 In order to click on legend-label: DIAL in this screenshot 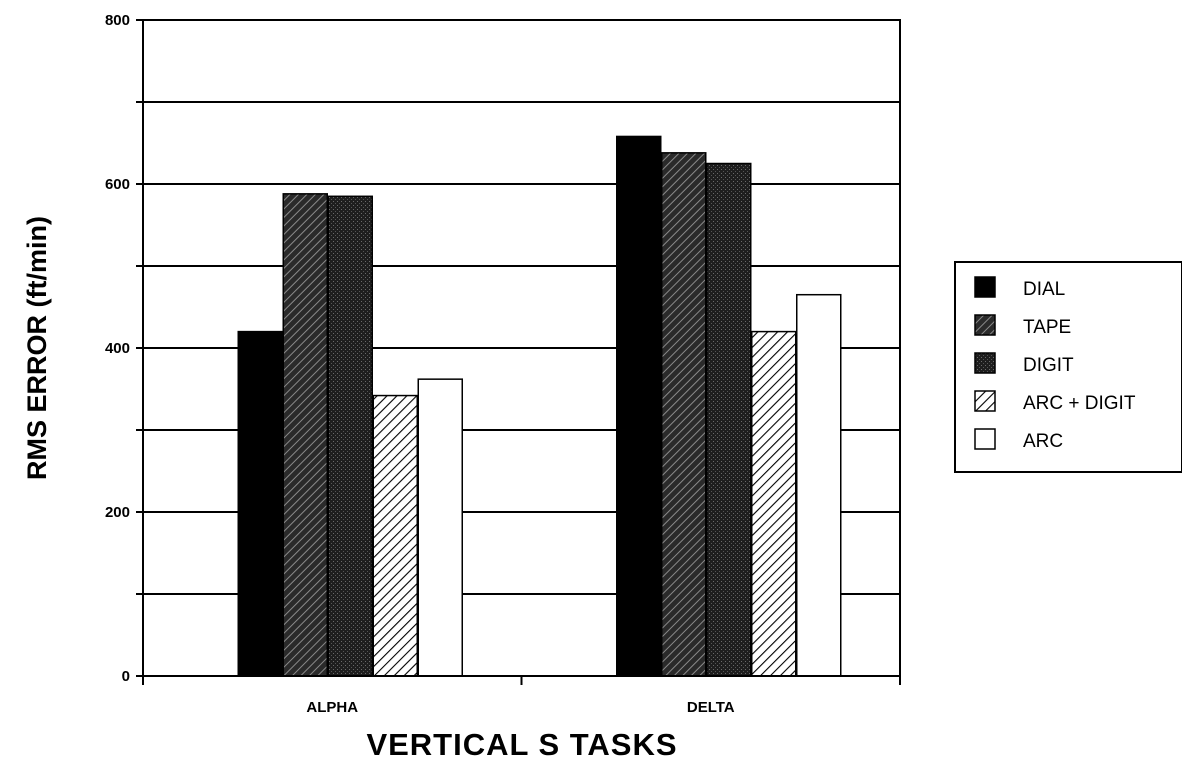, I will do `click(1044, 289)`.